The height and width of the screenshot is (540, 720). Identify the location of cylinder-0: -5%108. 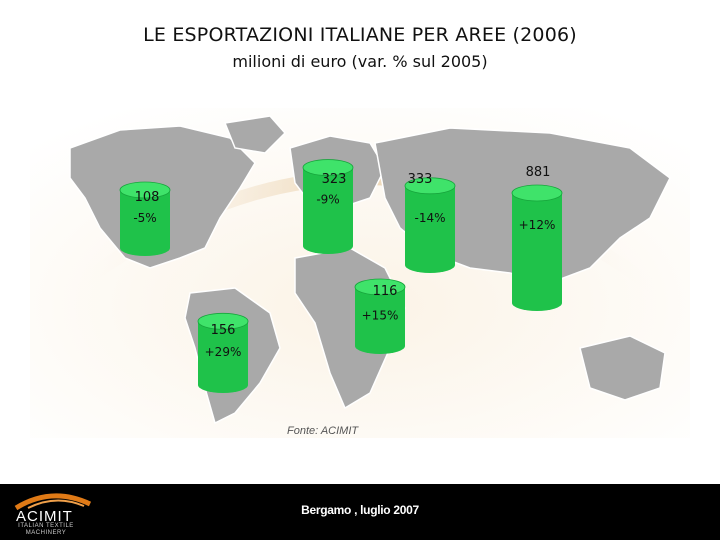
(145, 218).